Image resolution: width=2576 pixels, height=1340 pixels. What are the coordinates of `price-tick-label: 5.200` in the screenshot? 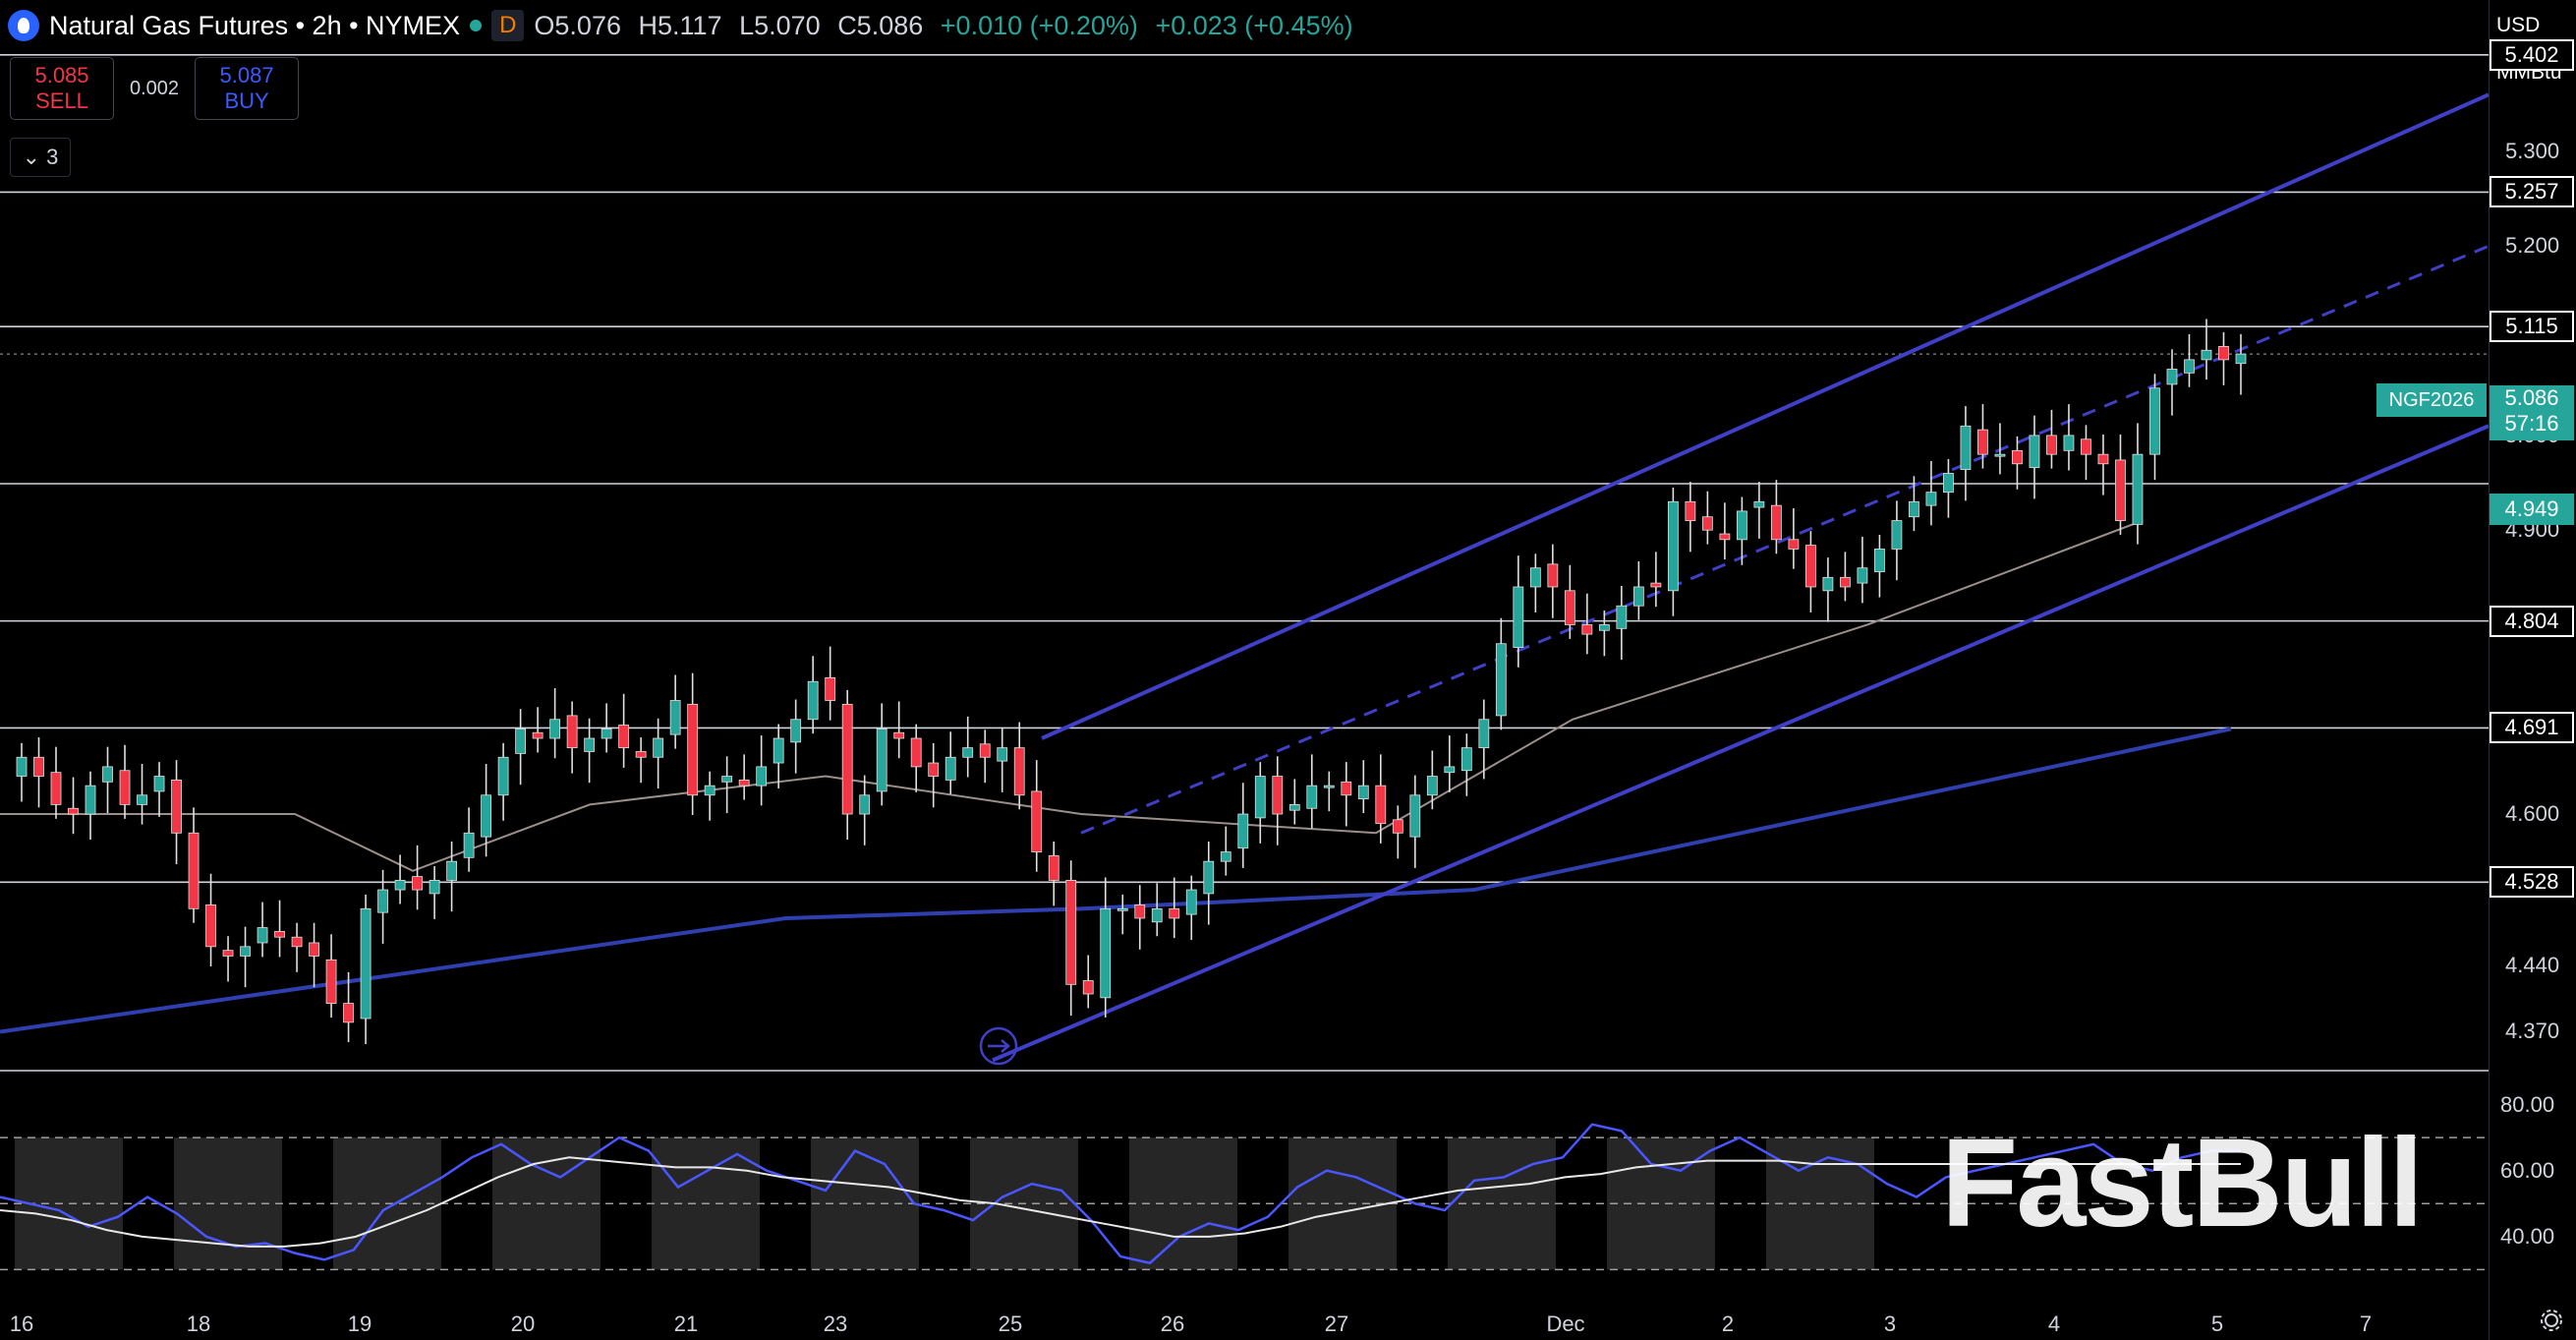 It's located at (2533, 246).